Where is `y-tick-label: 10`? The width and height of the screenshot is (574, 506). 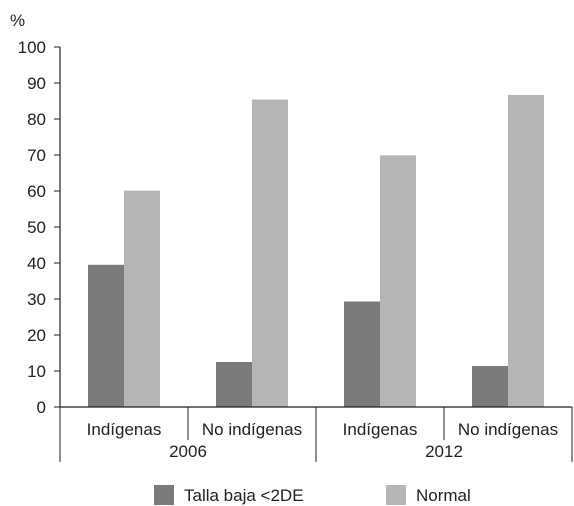
y-tick-label: 10 is located at coordinates (36, 371).